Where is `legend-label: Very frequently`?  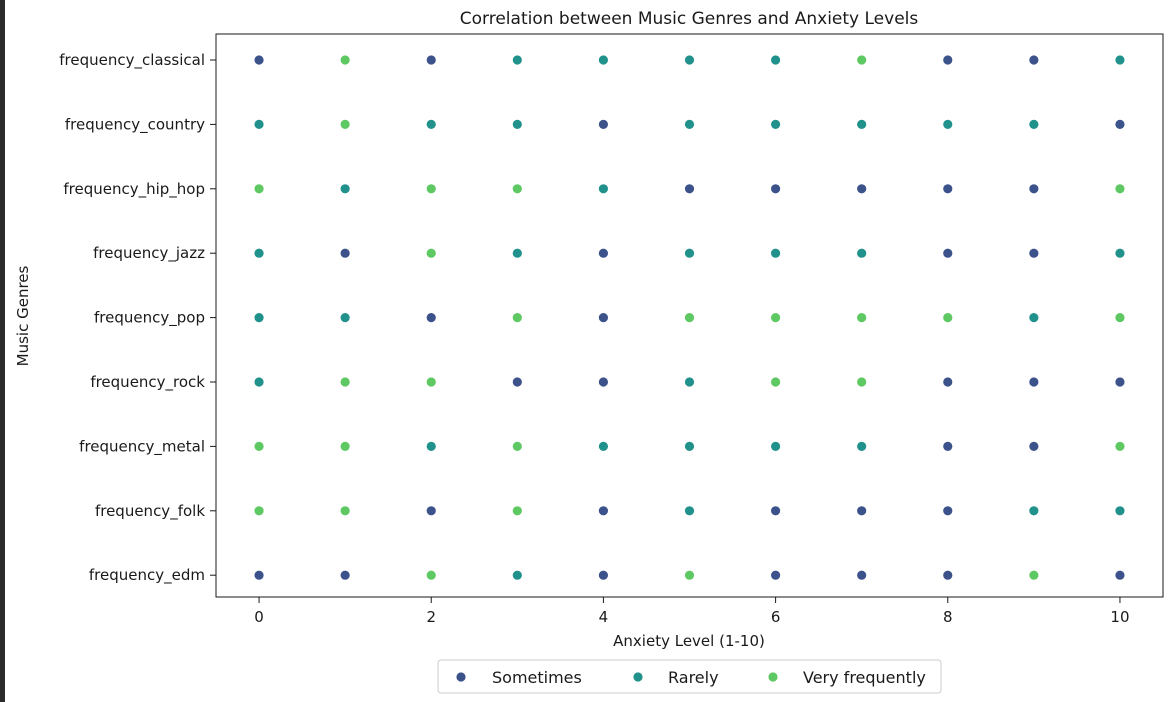 legend-label: Very frequently is located at coordinates (864, 677).